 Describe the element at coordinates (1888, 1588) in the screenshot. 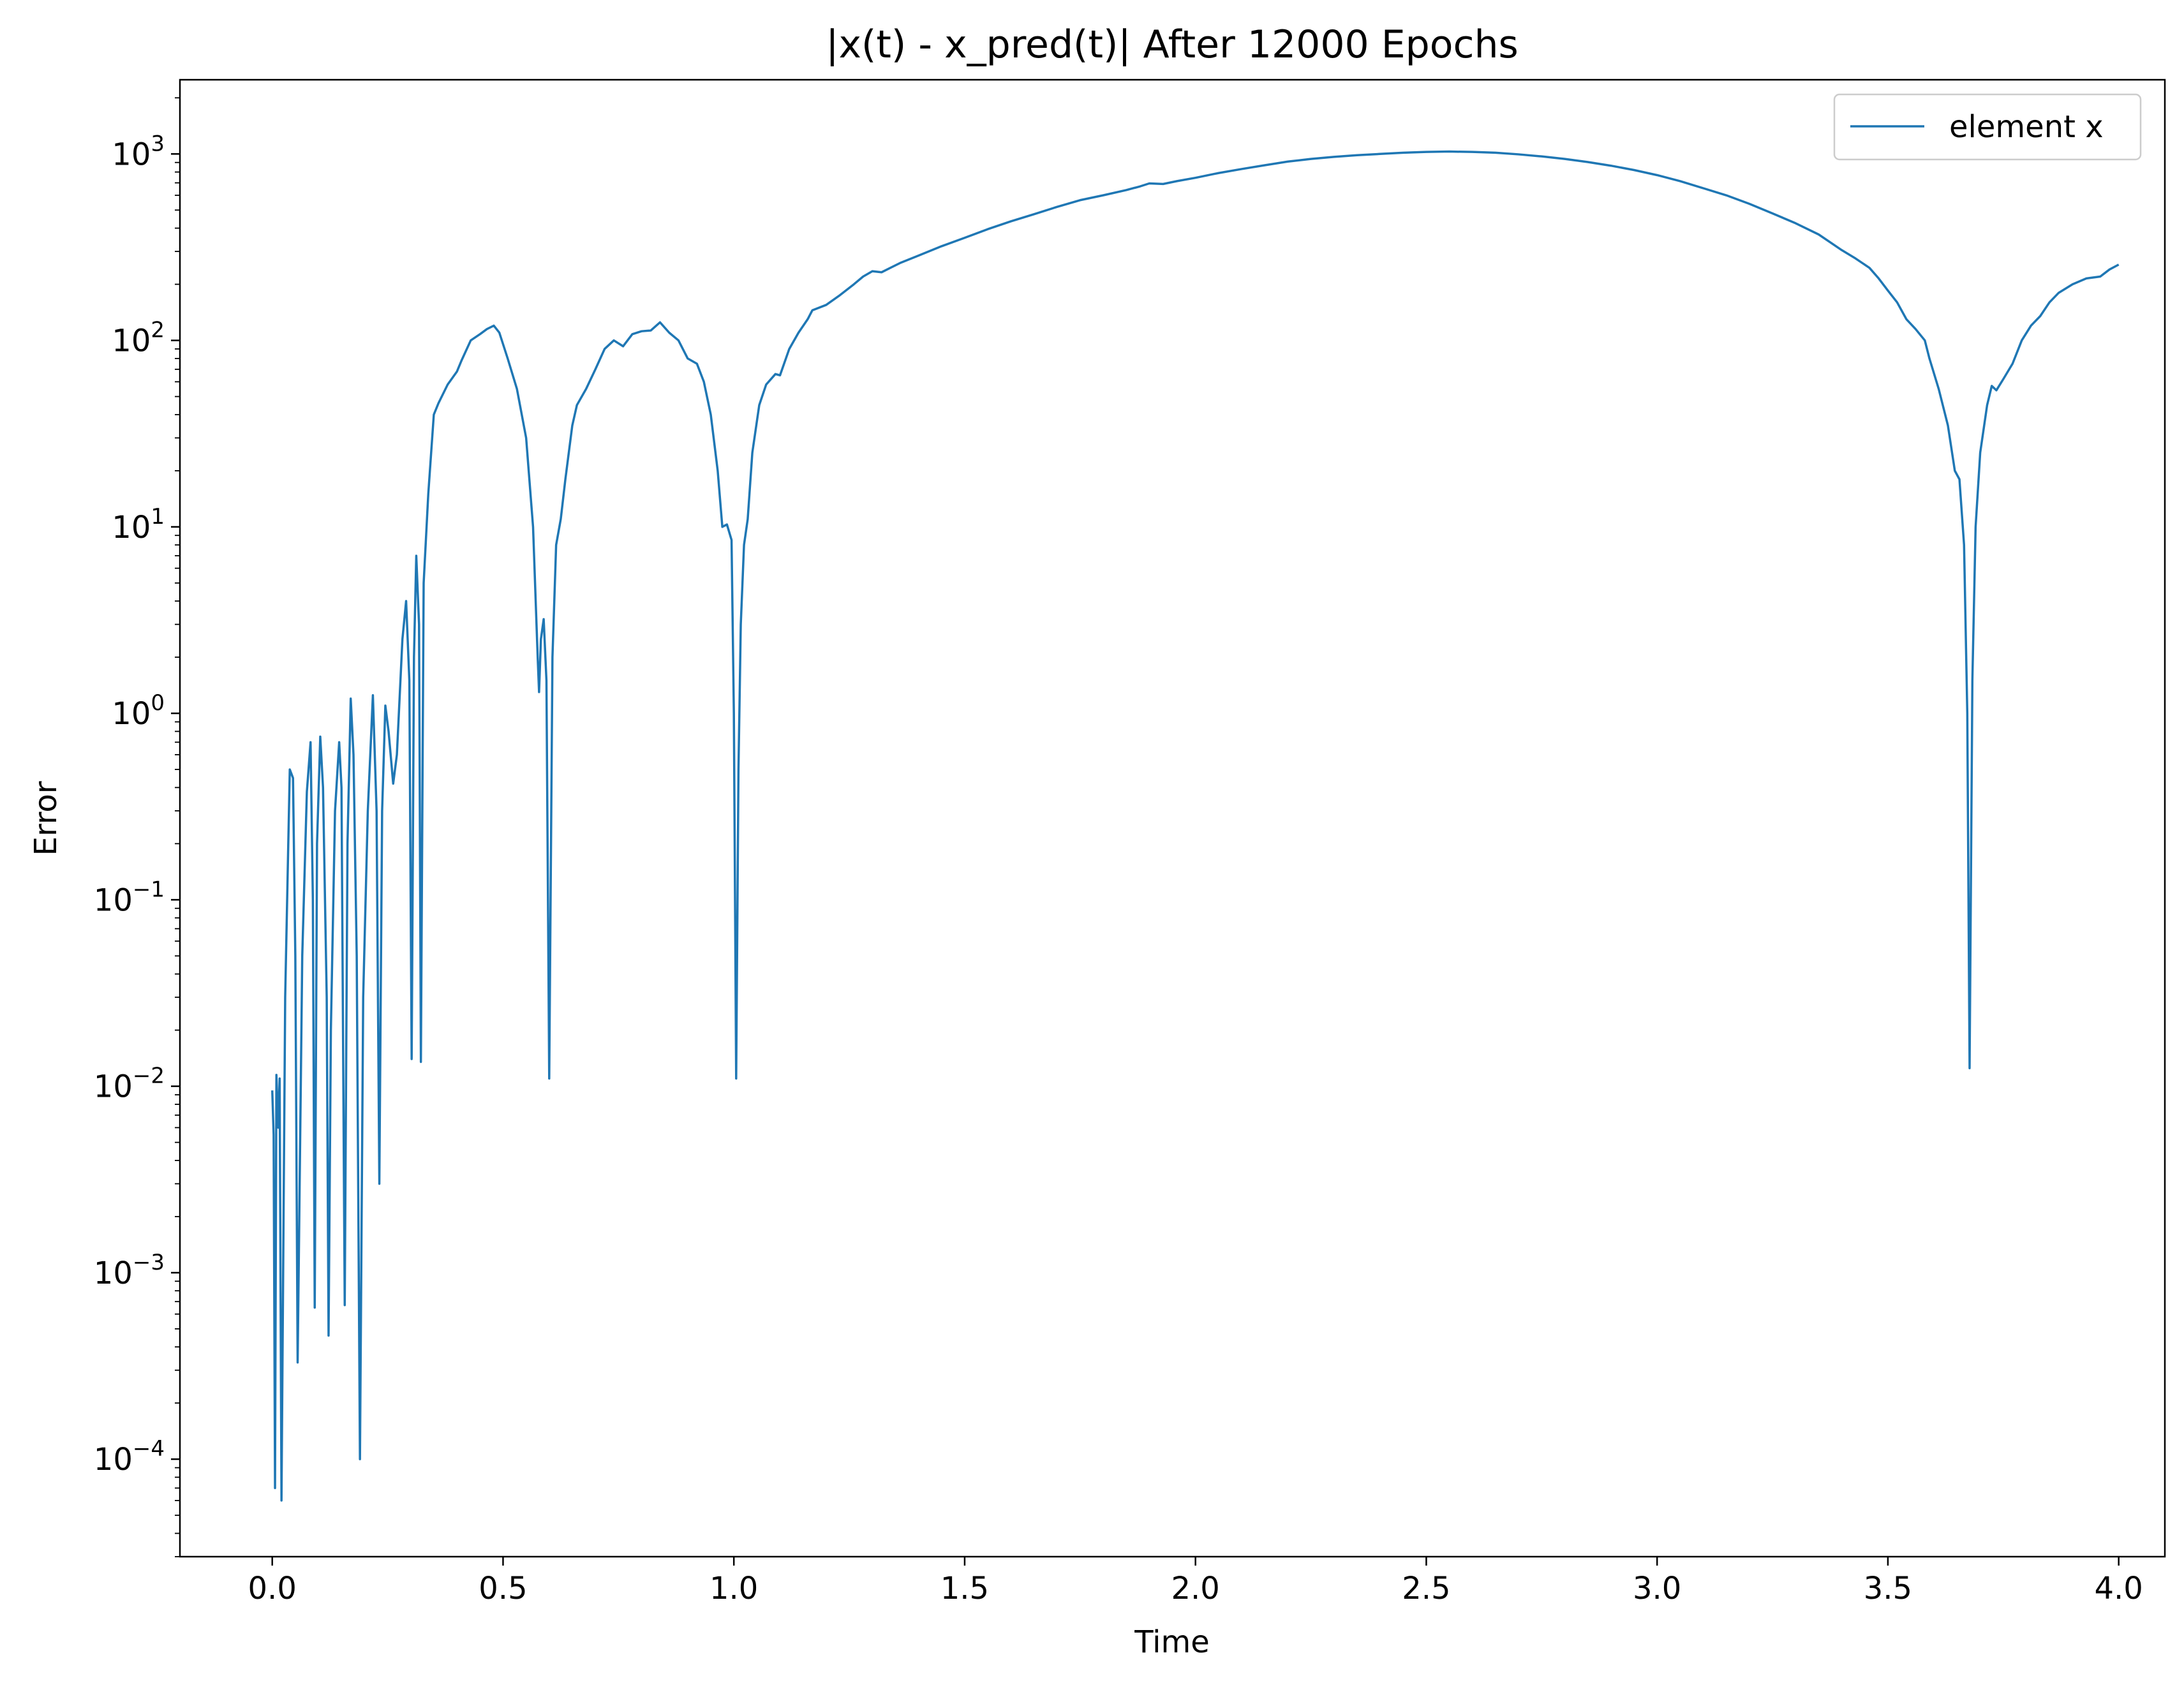

I see `x-tick-label: 3.5` at that location.